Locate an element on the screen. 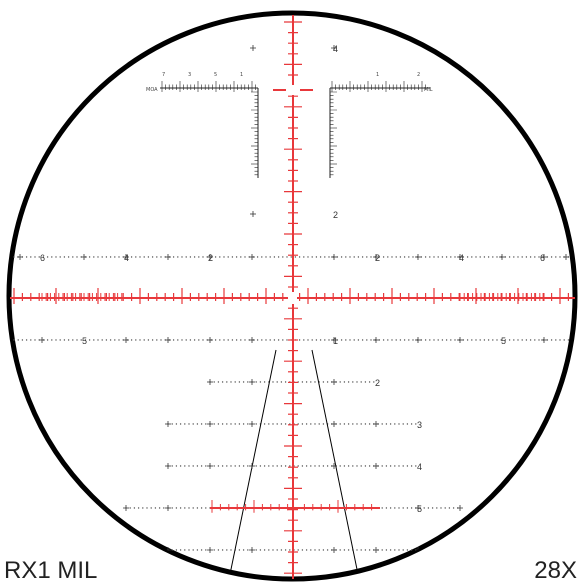  hold-label-4: 2 is located at coordinates (377, 258).